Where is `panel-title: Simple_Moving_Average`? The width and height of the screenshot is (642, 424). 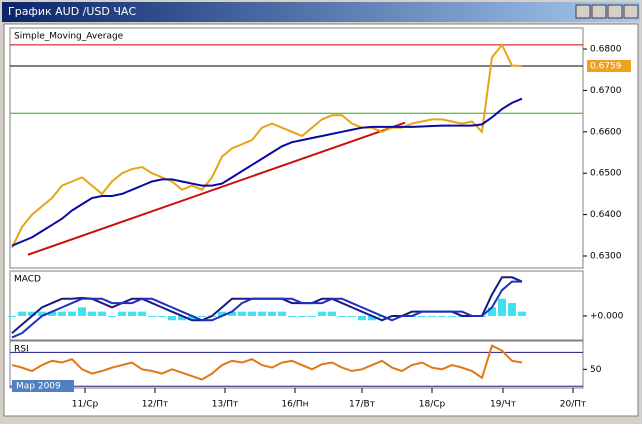 panel-title: Simple_Moving_Average is located at coordinates (69, 37).